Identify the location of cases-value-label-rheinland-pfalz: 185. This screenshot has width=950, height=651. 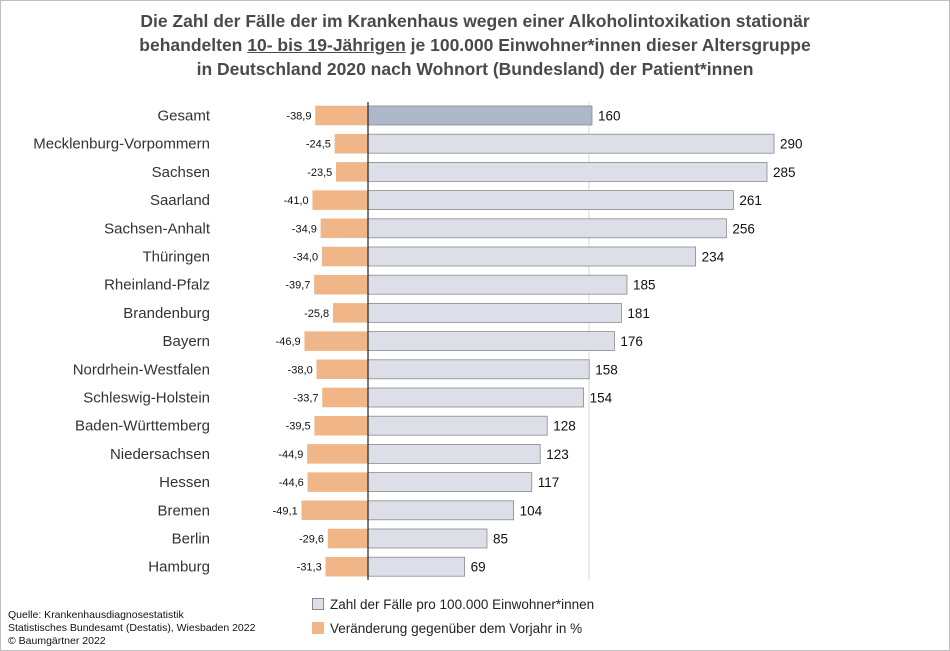
(644, 285).